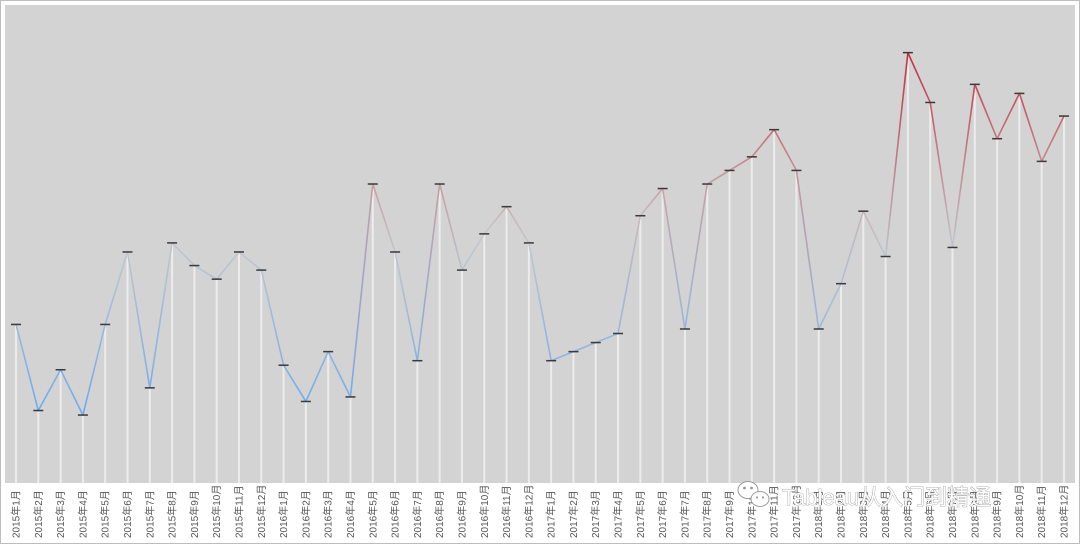  Describe the element at coordinates (885, 514) in the screenshot. I see `x-tick-label: 2018年4月` at that location.